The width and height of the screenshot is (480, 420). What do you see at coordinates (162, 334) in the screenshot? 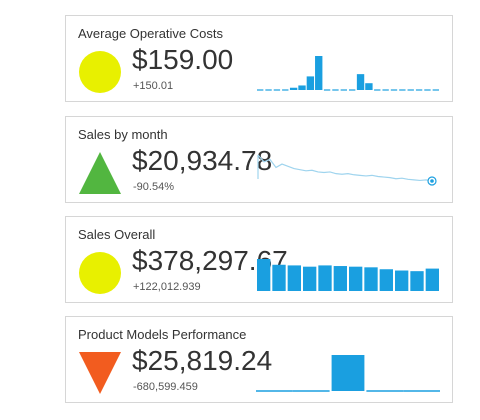
I see `card-title: Product Models Performance` at bounding box center [162, 334].